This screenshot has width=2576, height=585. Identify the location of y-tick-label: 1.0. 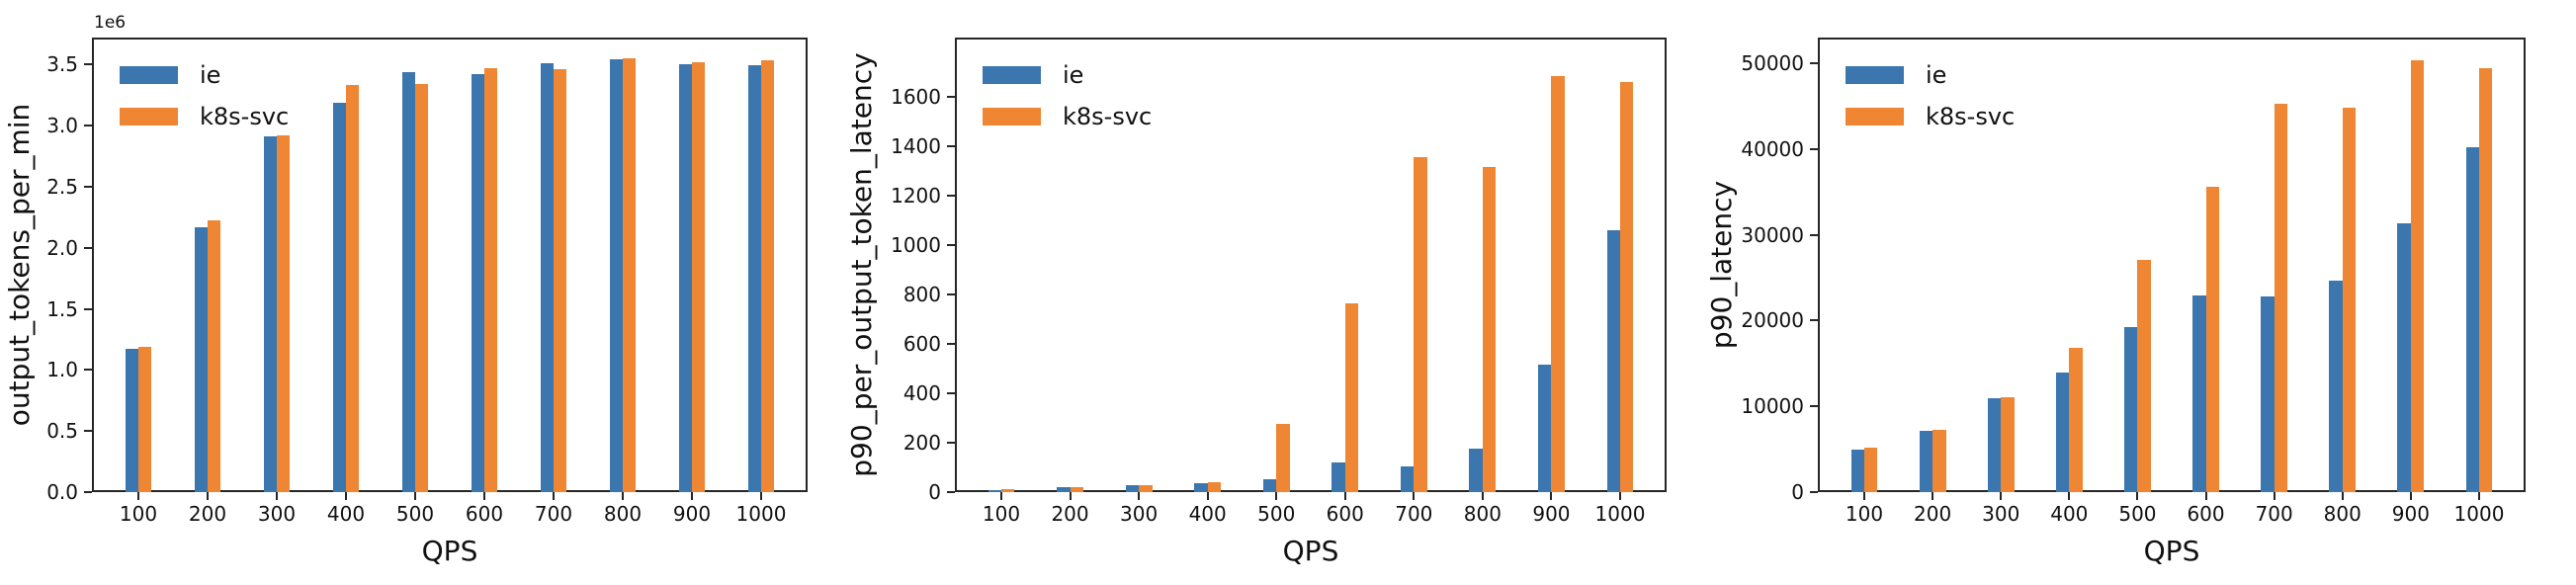
(62, 370).